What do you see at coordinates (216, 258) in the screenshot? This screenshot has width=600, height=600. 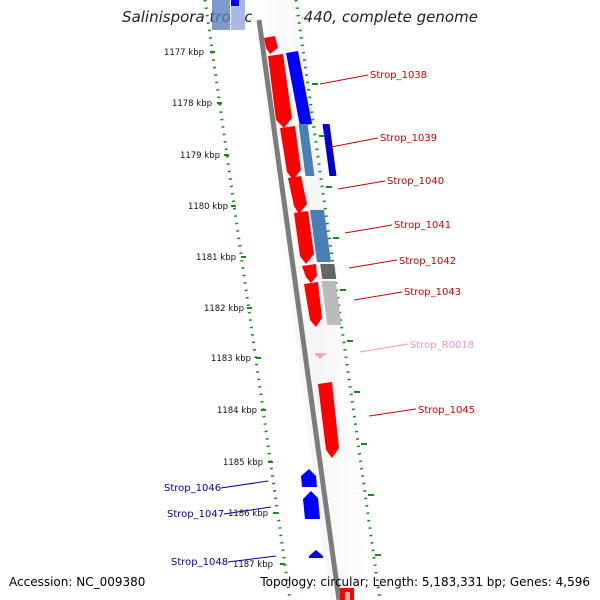 I see `scale-tick-label: 1181 kbp` at bounding box center [216, 258].